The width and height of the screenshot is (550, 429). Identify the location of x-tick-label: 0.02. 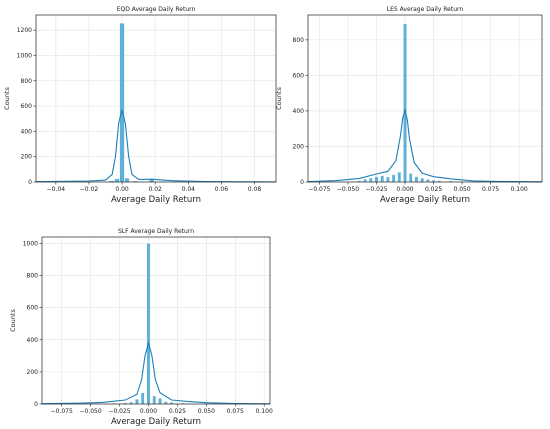
(155, 189).